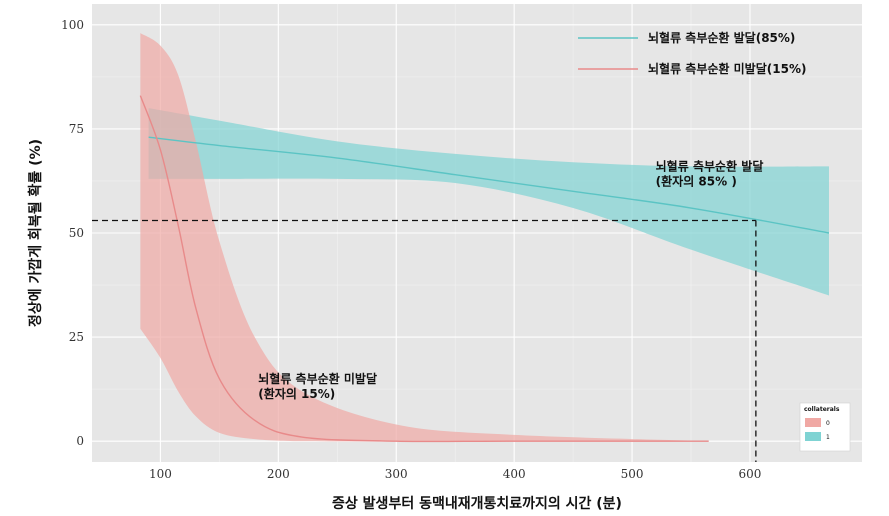  I want to click on annotation-1-line-0: 뇌혈류 측부순환 미발달, so click(317, 378).